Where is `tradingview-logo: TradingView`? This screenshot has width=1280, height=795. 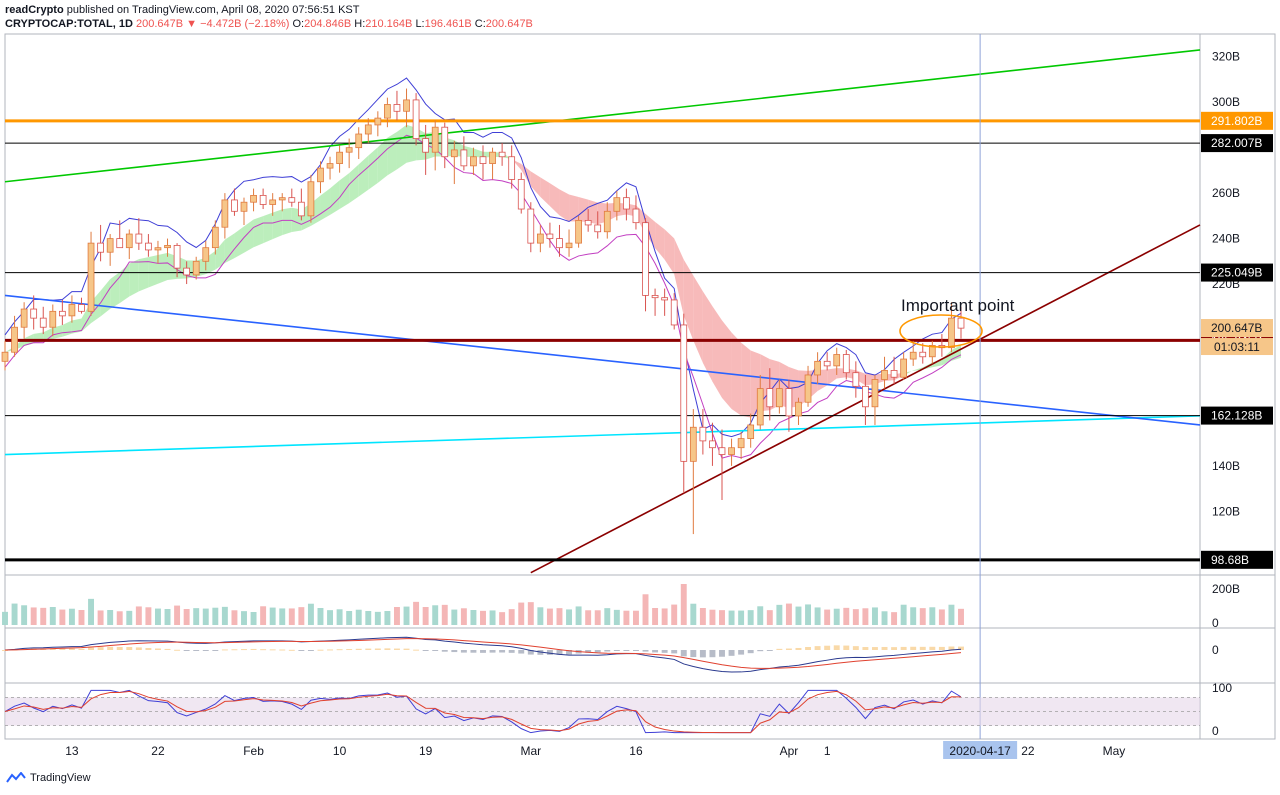
tradingview-logo: TradingView is located at coordinates (48, 778).